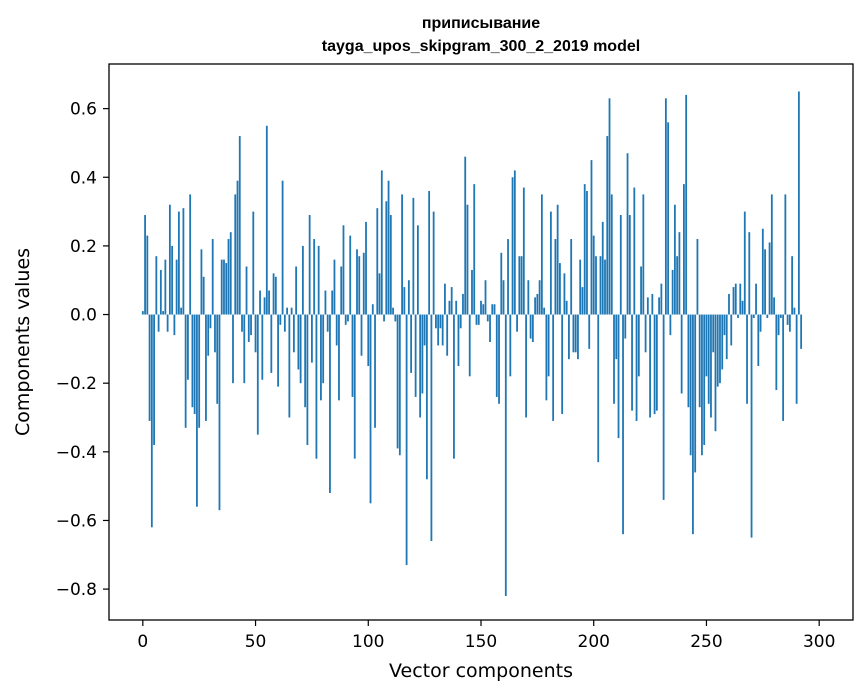  I want to click on y-tick-label: 0.6, so click(83, 110).